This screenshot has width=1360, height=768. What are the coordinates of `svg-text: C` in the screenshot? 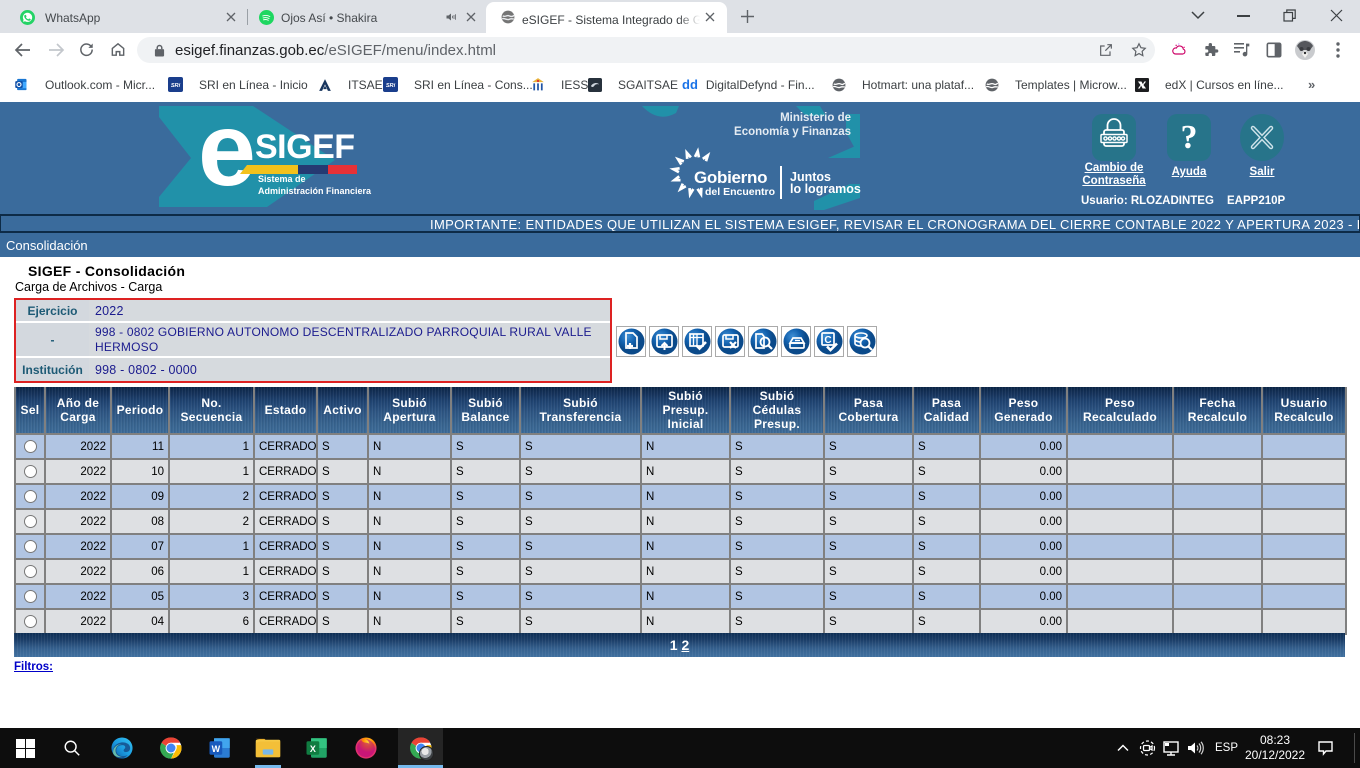 It's located at (827, 340).